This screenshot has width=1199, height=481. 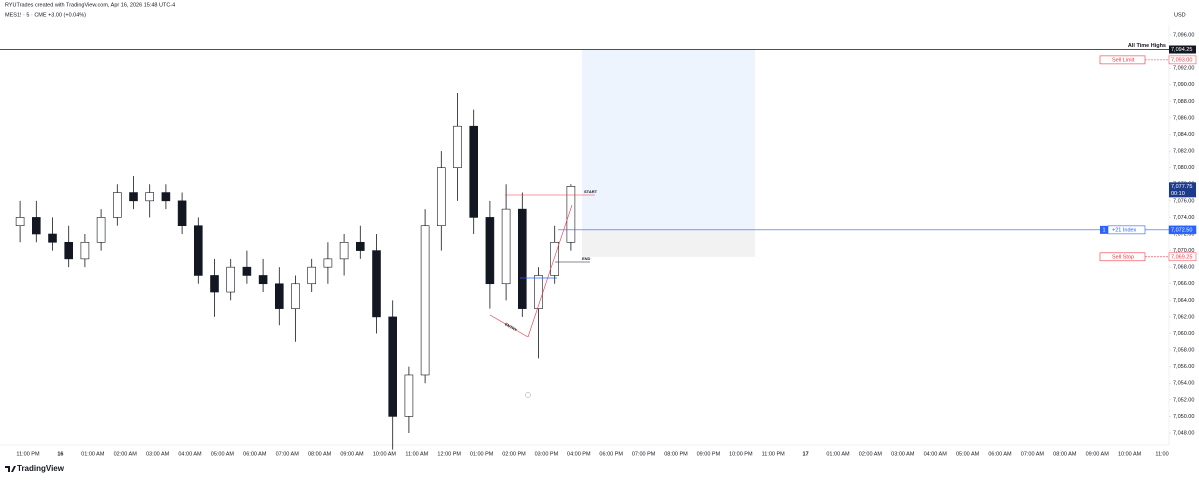 I want to click on last-price-tag, so click(x=1182, y=190).